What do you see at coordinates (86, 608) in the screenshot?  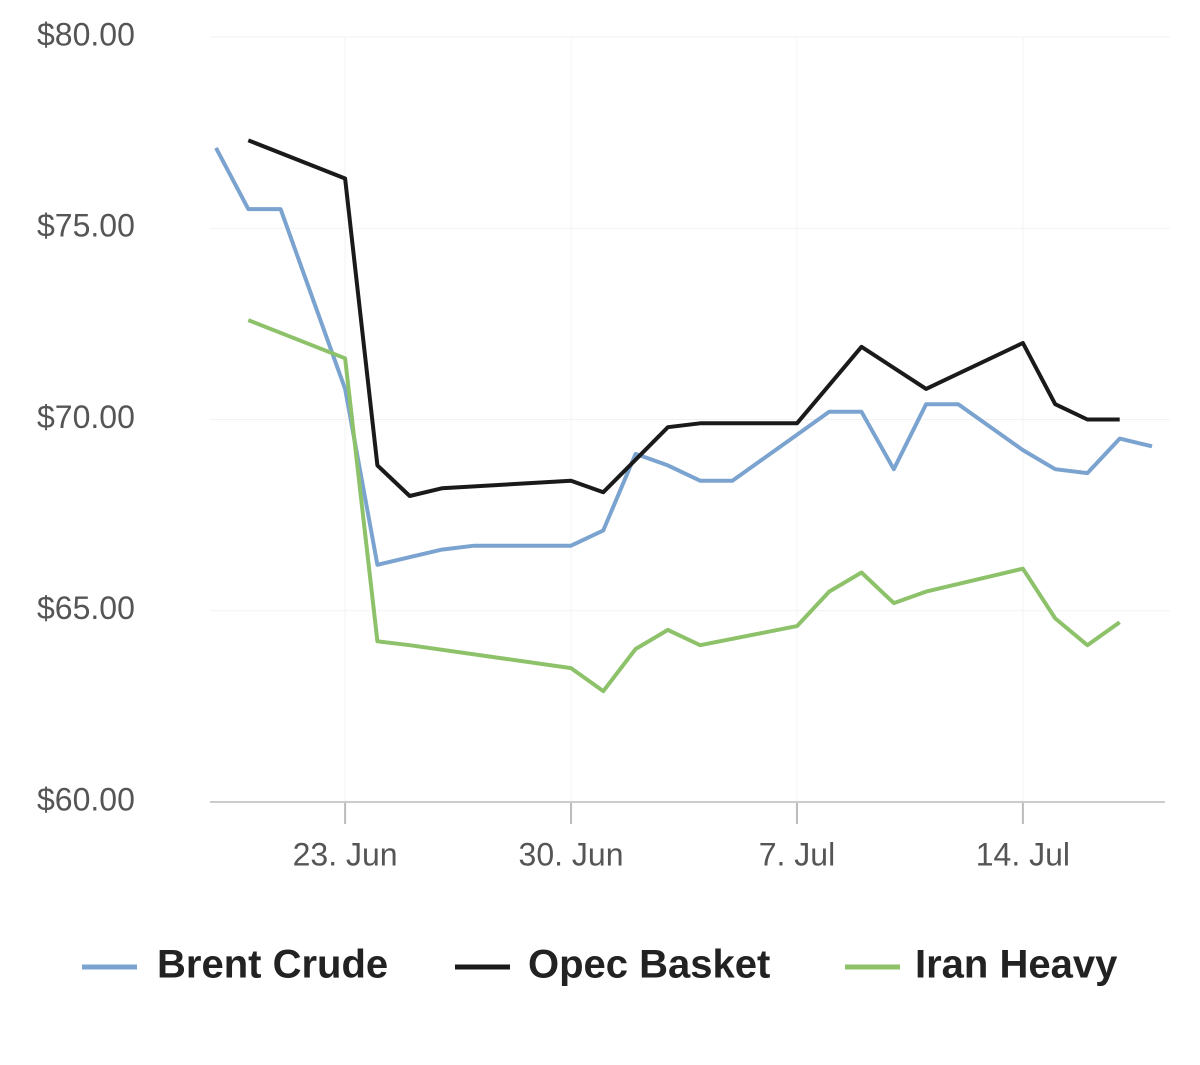 I see `y-tick-label: $65.00` at bounding box center [86, 608].